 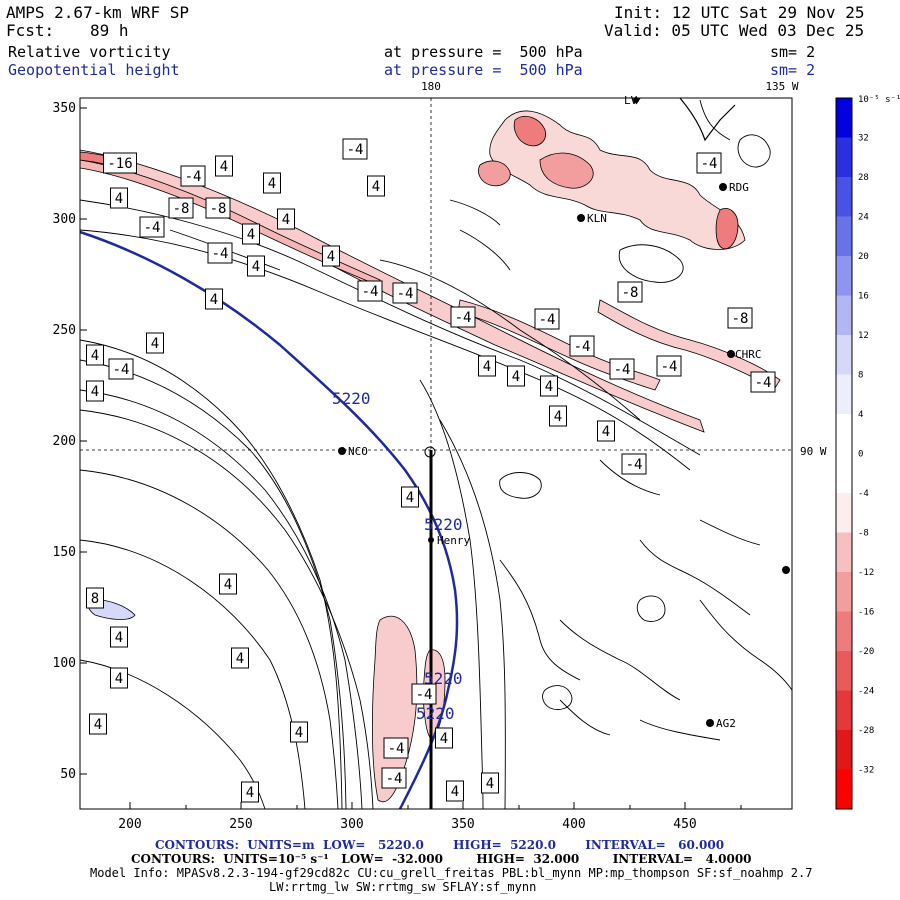 I want to click on colorbar-tick-label: 4, so click(x=860, y=415).